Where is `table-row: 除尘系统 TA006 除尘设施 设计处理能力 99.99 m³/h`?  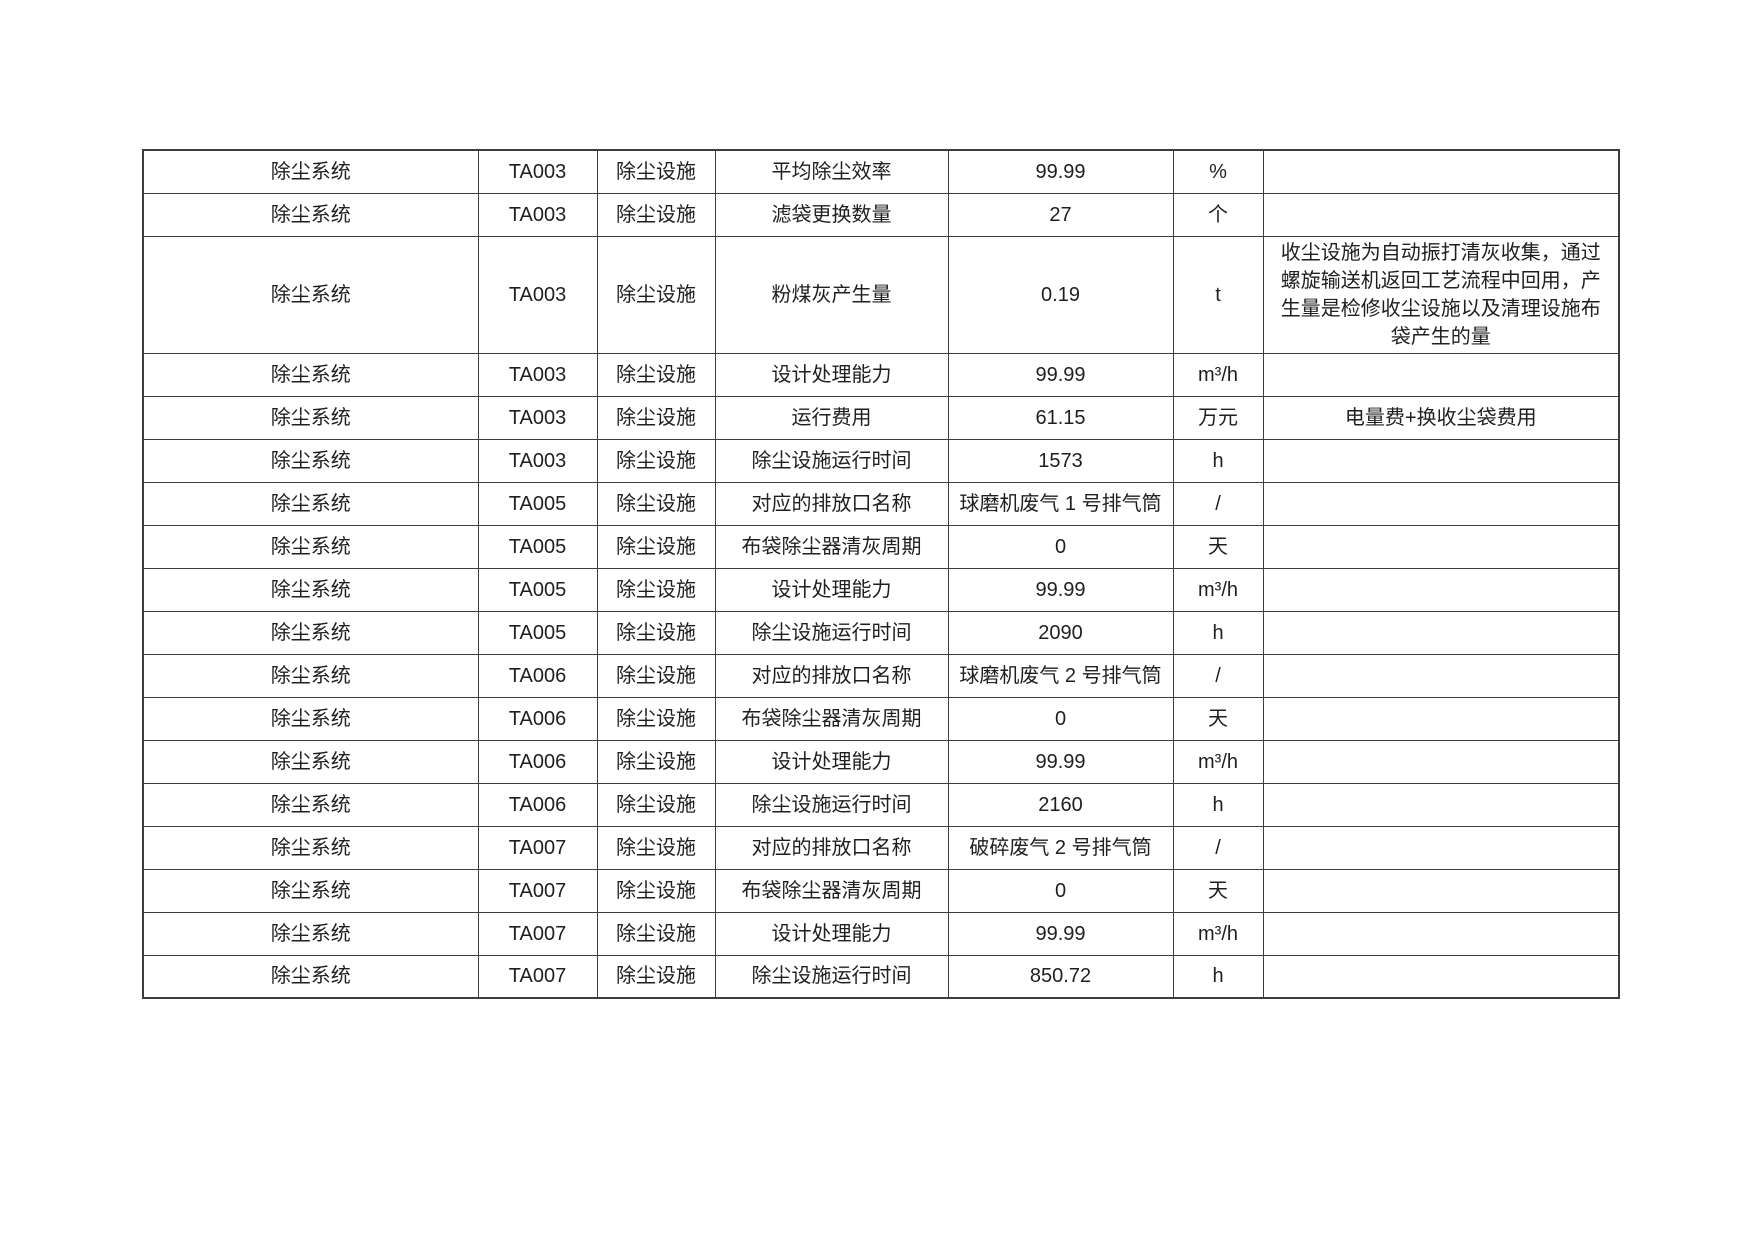
table-row: 除尘系统 TA006 除尘设施 设计处理能力 99.99 m³/h is located at coordinates (881, 761).